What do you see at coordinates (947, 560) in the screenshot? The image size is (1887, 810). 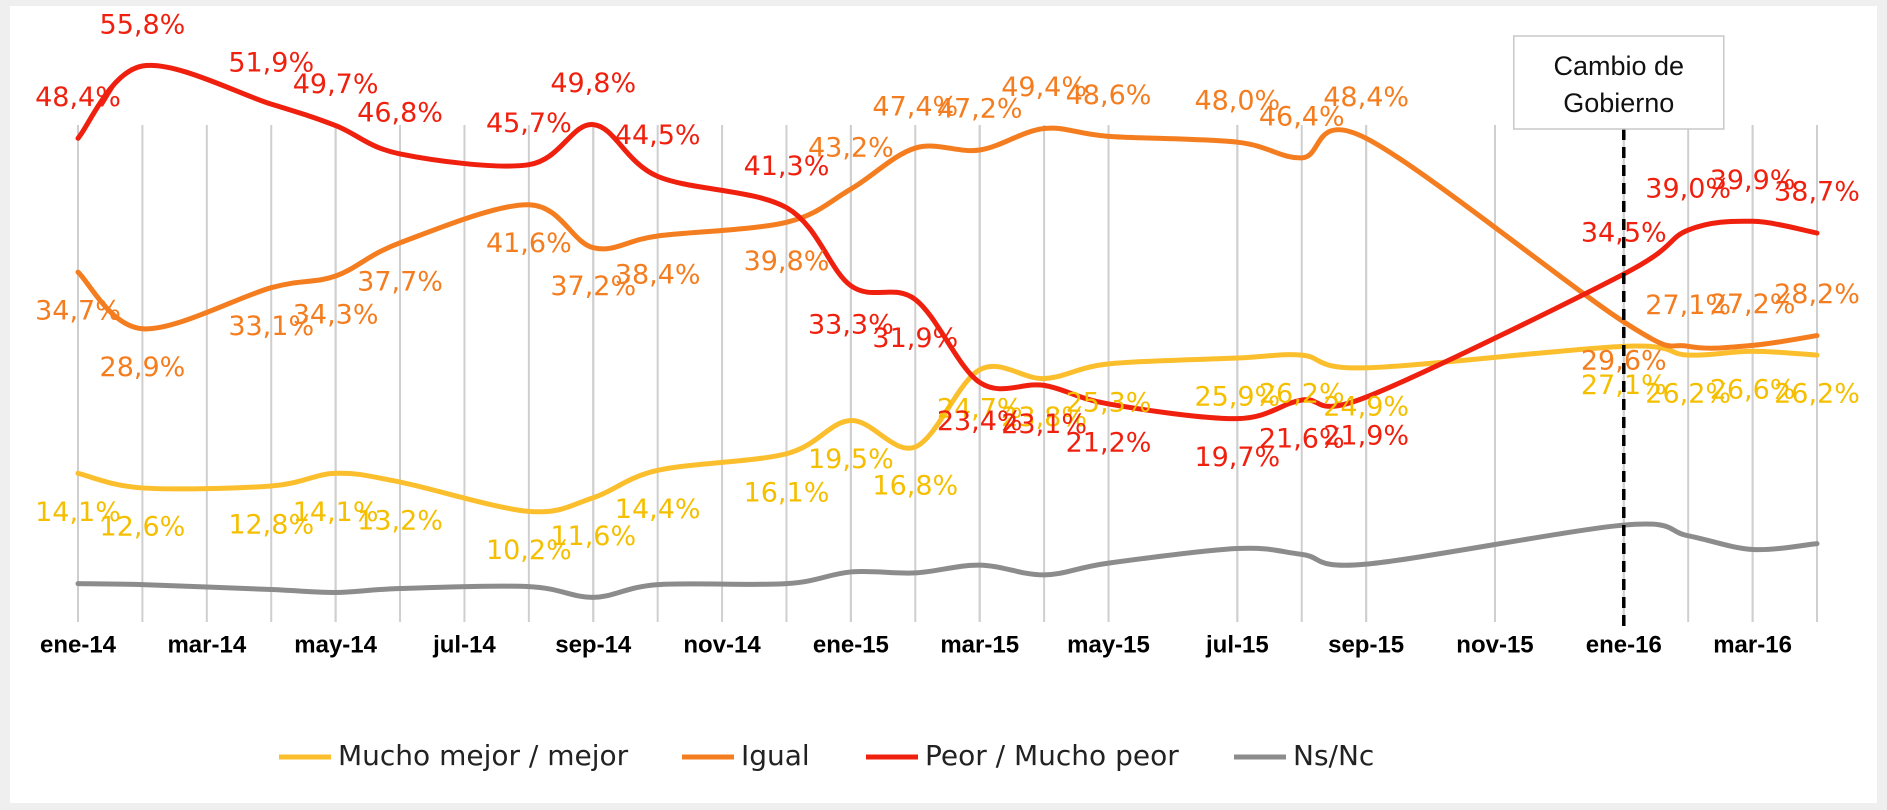 I see `series-line` at bounding box center [947, 560].